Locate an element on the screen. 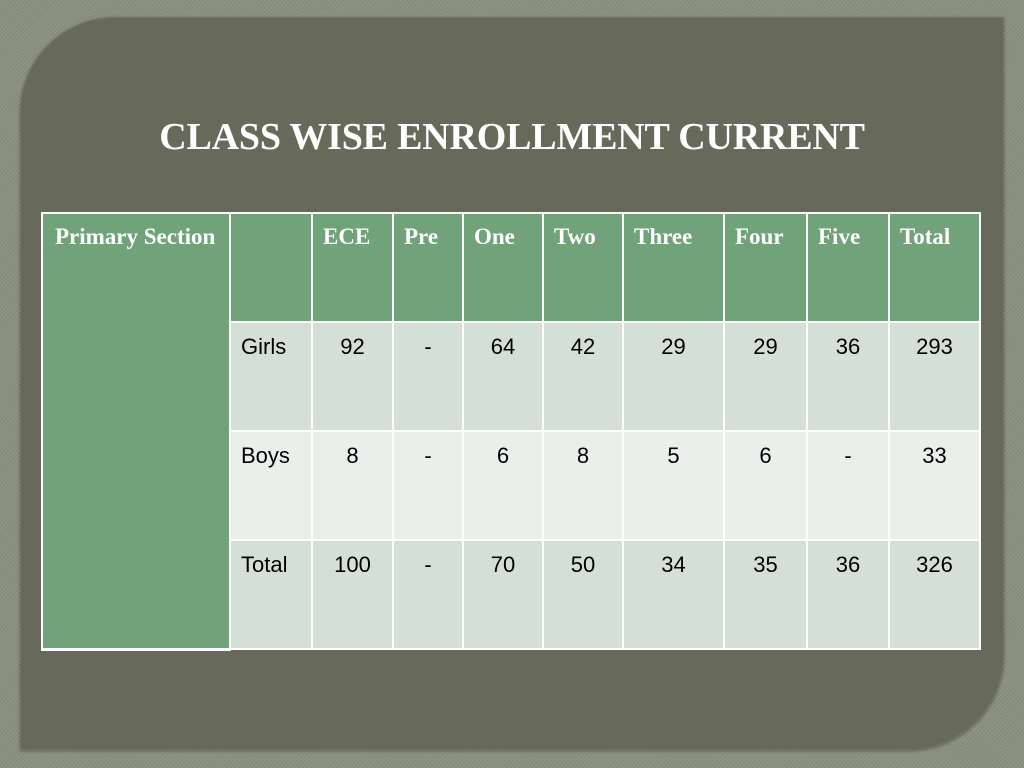 The width and height of the screenshot is (1024, 768). table-cell: 35 is located at coordinates (765, 594).